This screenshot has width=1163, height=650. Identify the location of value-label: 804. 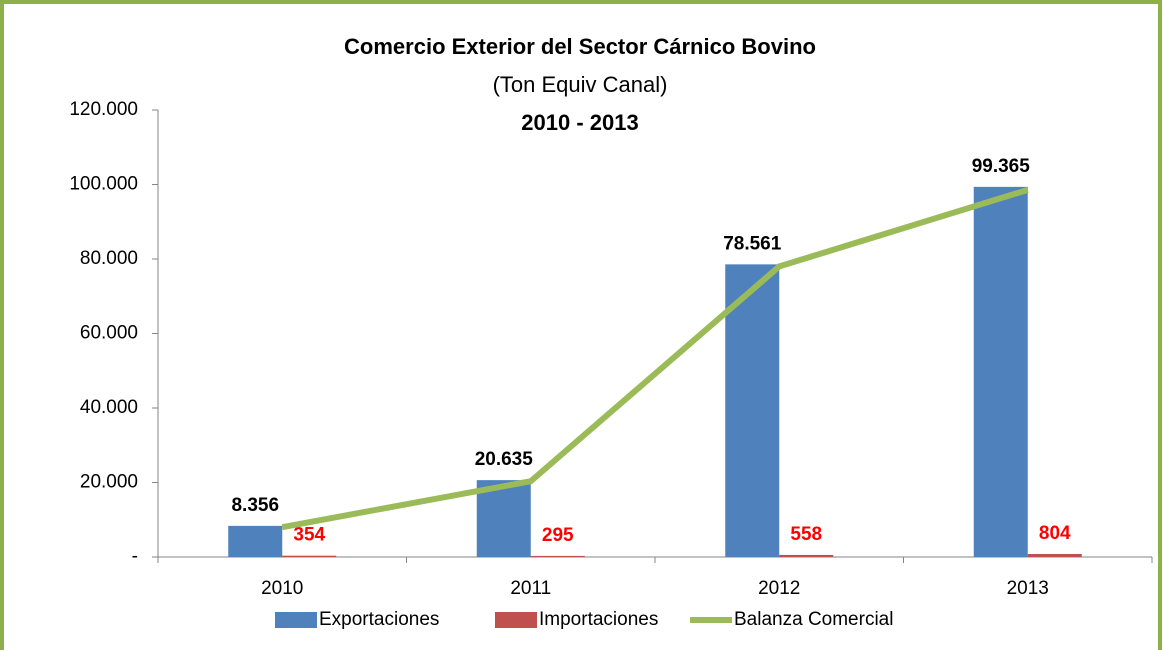
(1055, 533).